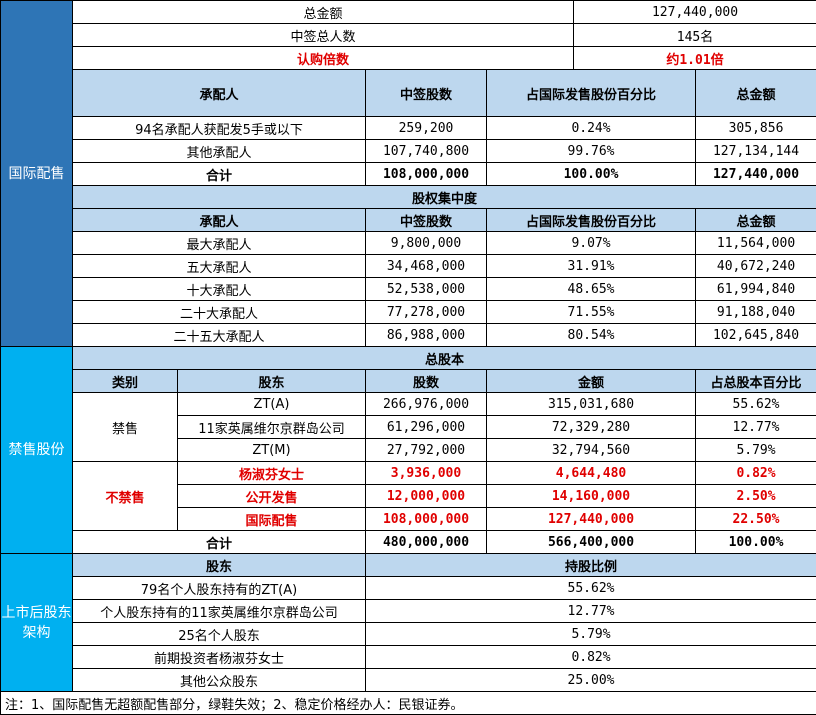 Image resolution: width=816 pixels, height=715 pixels. Describe the element at coordinates (591, 243) in the screenshot. I see `cell: 9.07%` at that location.